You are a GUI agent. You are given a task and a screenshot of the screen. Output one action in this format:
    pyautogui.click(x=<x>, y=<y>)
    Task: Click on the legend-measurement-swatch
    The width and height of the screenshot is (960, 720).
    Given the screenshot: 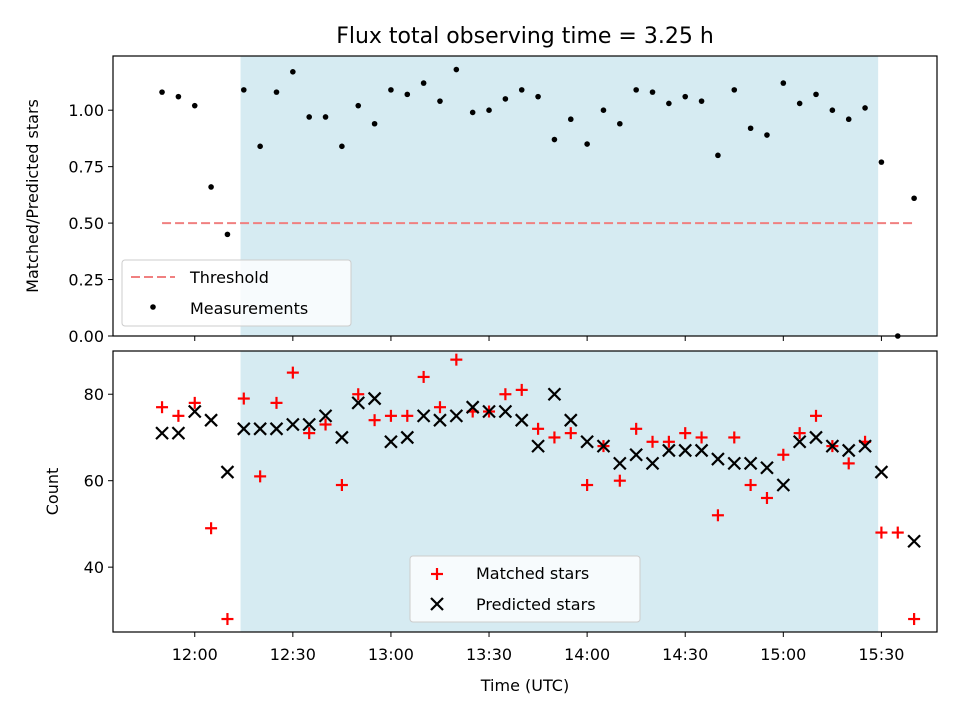 What is the action you would take?
    pyautogui.click(x=153, y=307)
    